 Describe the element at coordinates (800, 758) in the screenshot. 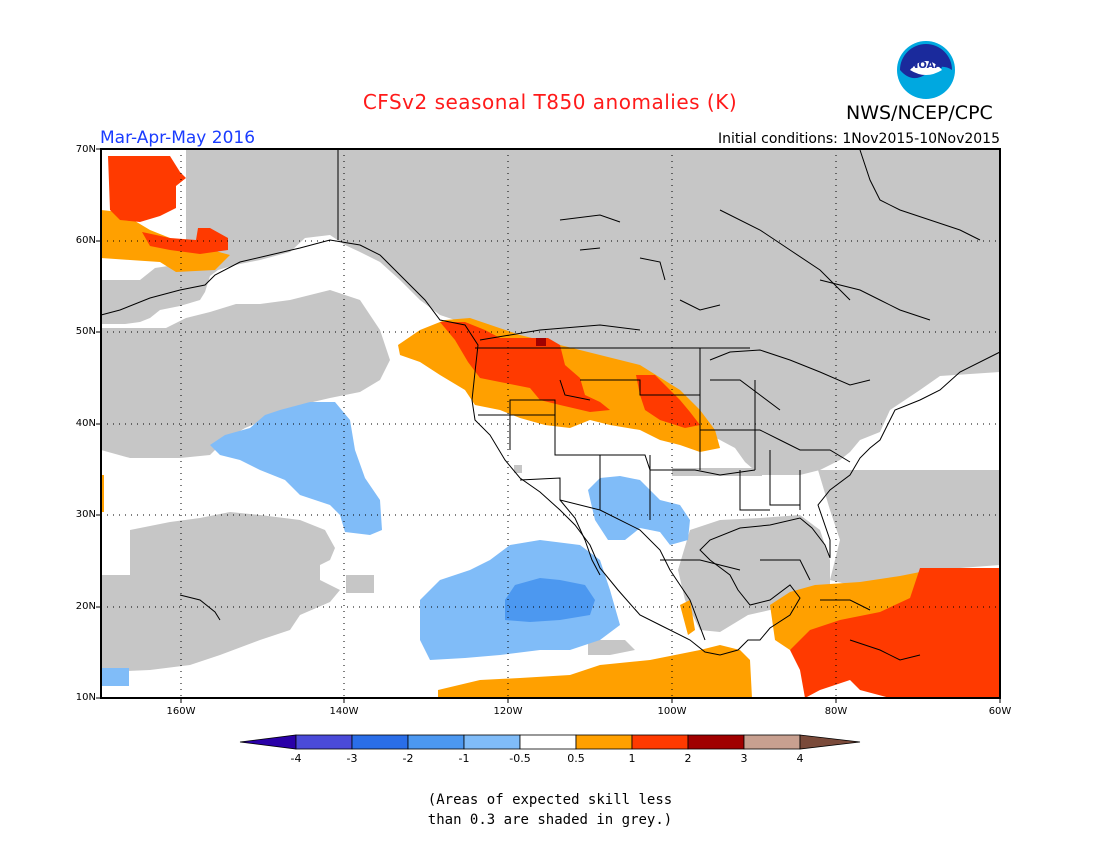

I see `colorbar-label: 4` at that location.